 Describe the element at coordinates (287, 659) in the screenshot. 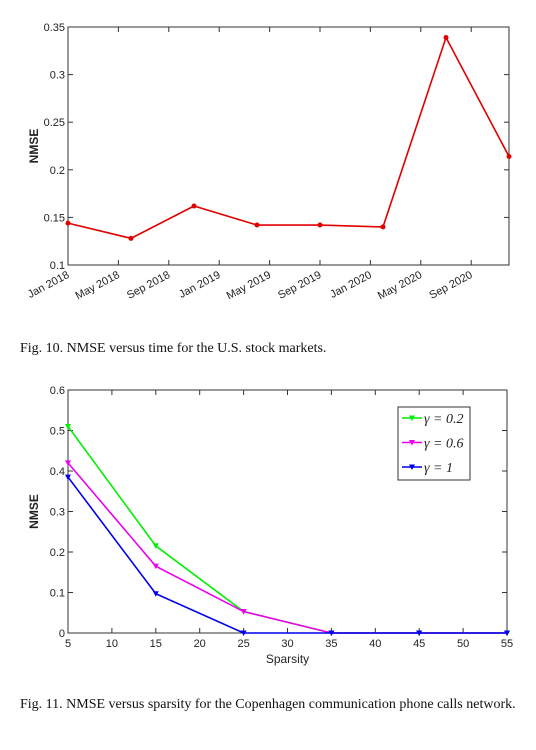

I see `x-axis-label: Sparsity` at that location.